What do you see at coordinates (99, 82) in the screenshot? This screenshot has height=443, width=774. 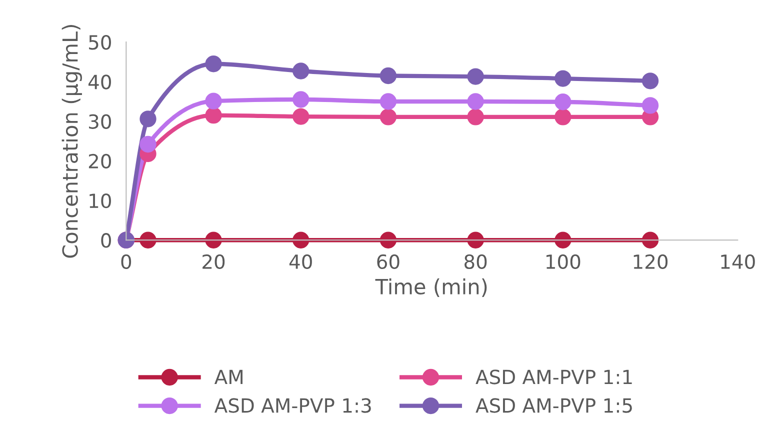 I see `y-tick-label: 40` at bounding box center [99, 82].